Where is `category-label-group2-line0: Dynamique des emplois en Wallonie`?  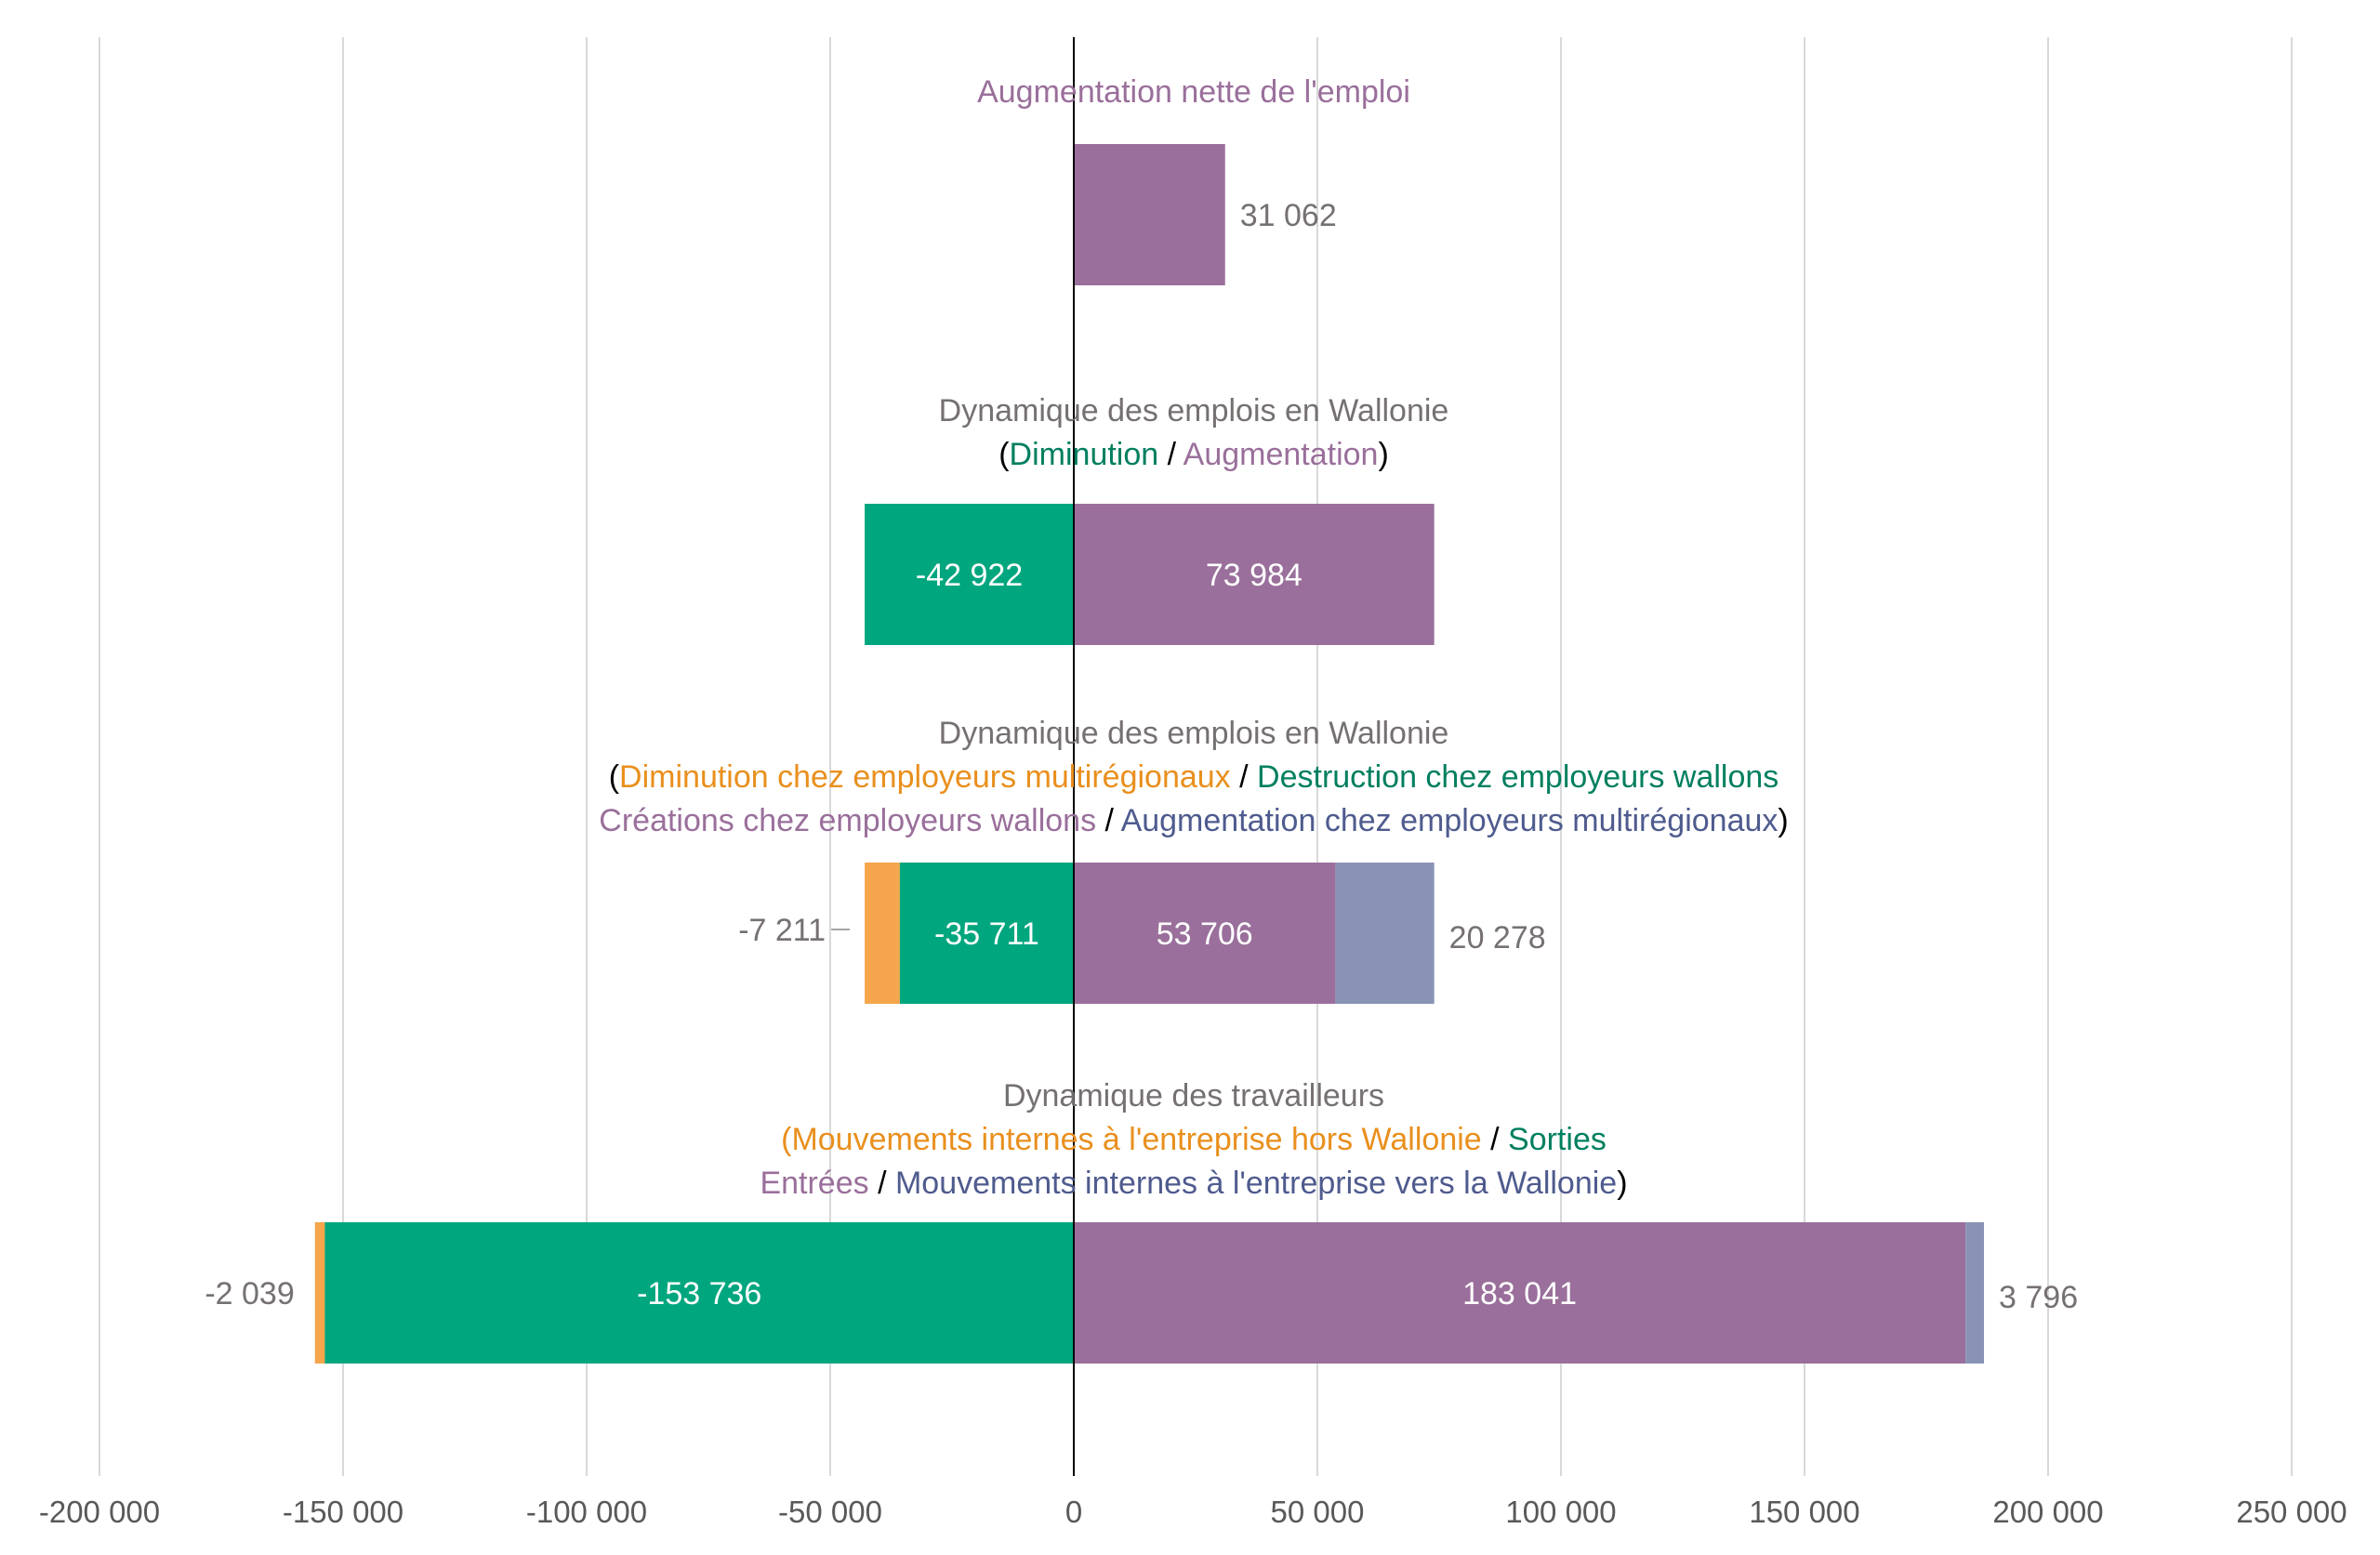 category-label-group2-line0: Dynamique des emplois en Wallonie is located at coordinates (1194, 733).